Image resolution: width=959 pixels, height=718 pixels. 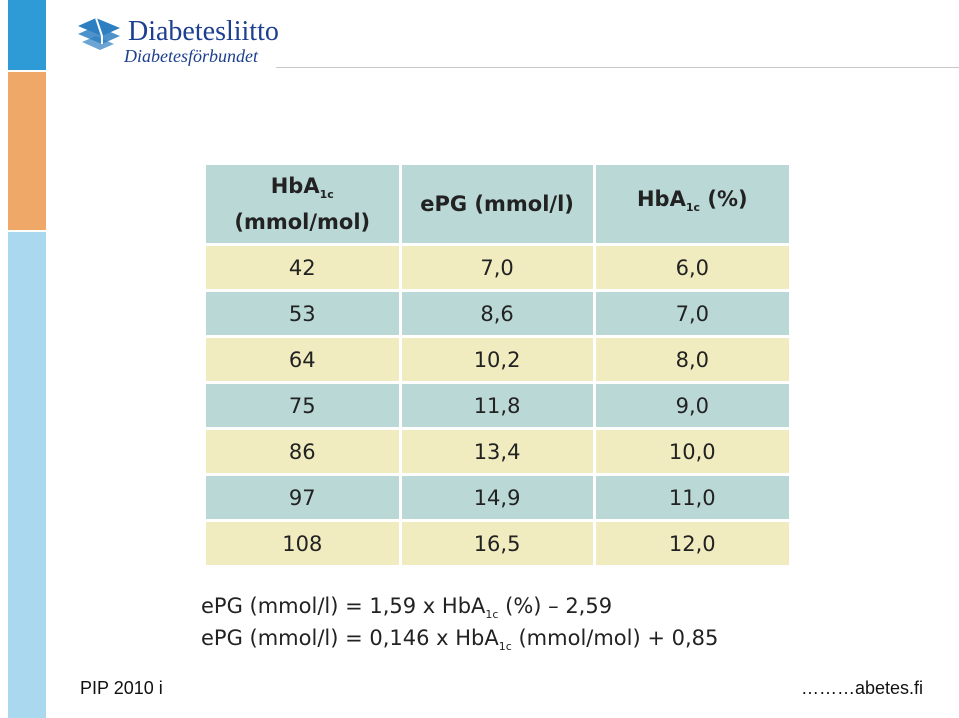 I want to click on table-row: 42 7,0 6,0, so click(x=498, y=267).